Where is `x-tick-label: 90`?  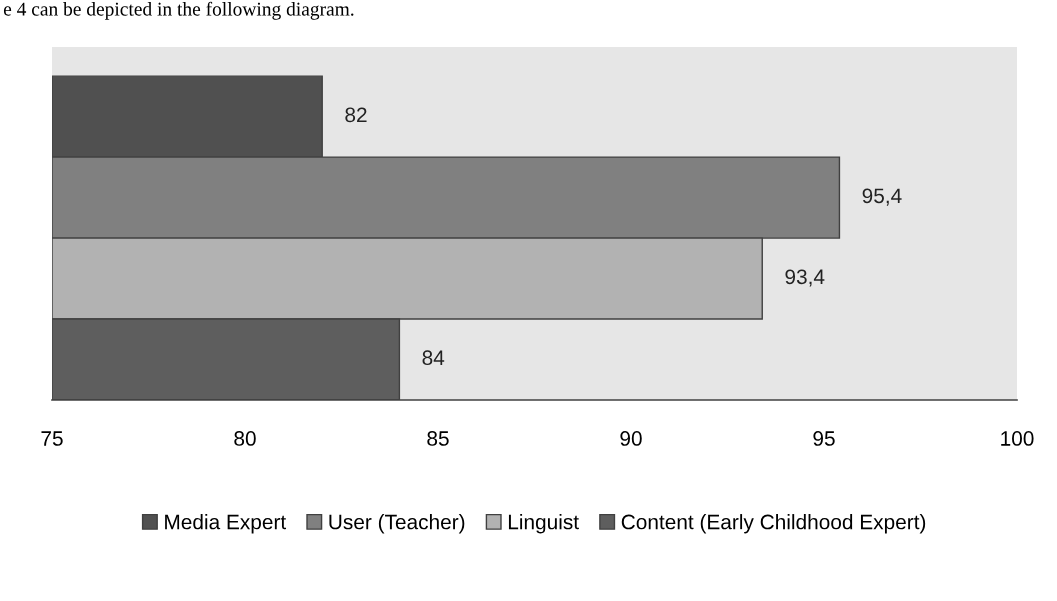 x-tick-label: 90 is located at coordinates (631, 438).